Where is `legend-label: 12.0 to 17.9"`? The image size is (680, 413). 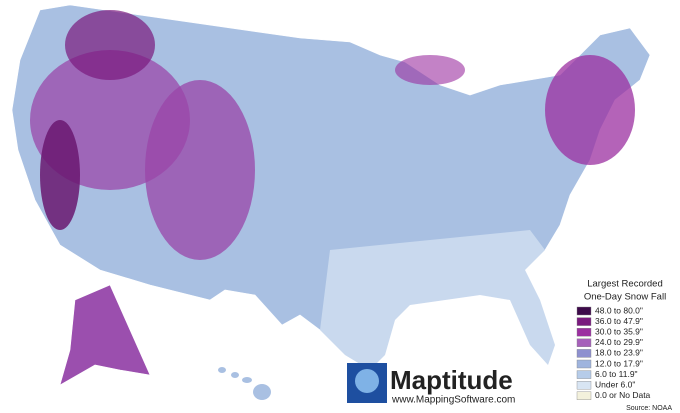
legend-label: 12.0 to 17.9" is located at coordinates (619, 363).